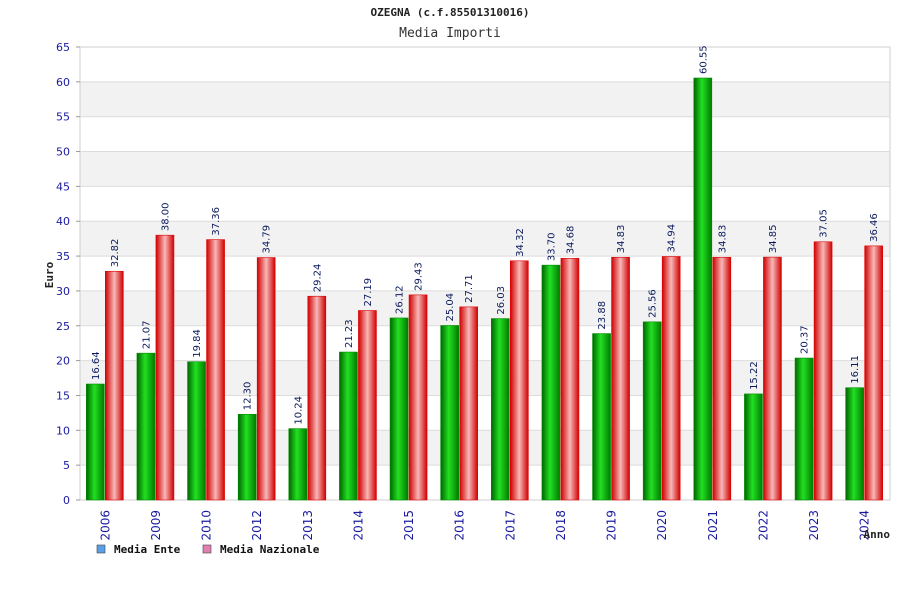 This screenshot has height=600, width=900. What do you see at coordinates (865, 525) in the screenshot?
I see `x-tick-label-2024: 2024` at bounding box center [865, 525].